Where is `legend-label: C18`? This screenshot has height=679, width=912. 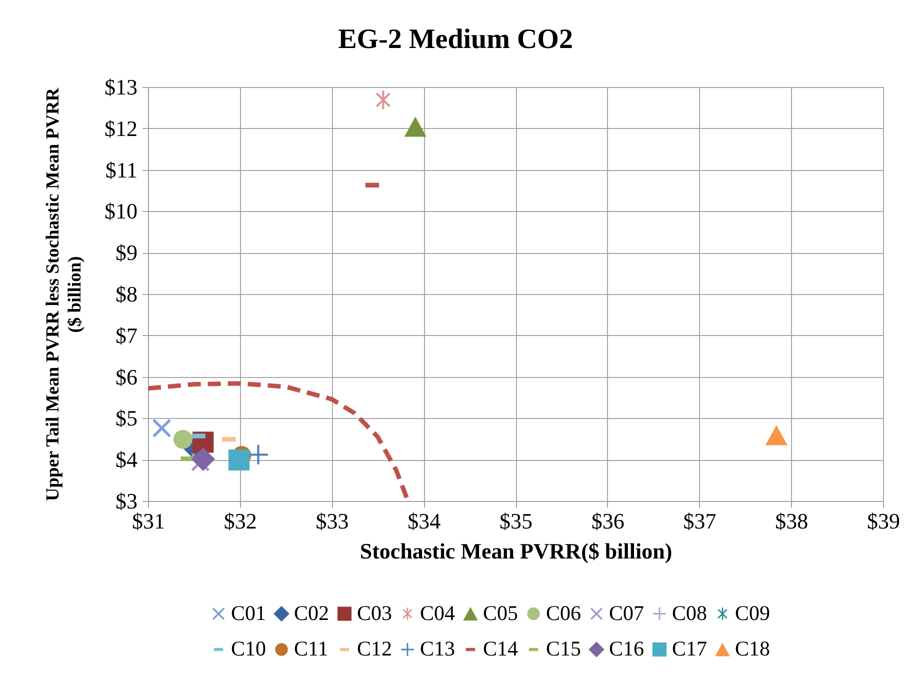
legend-label: C18 is located at coordinates (752, 648).